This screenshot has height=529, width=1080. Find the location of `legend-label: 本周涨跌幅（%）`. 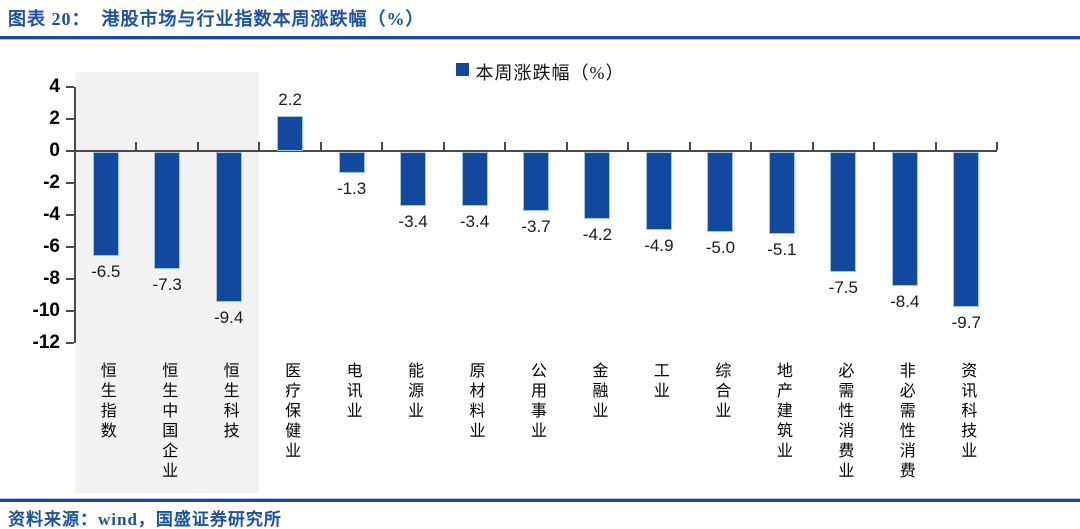

legend-label: 本周涨跌幅（%） is located at coordinates (550, 73).